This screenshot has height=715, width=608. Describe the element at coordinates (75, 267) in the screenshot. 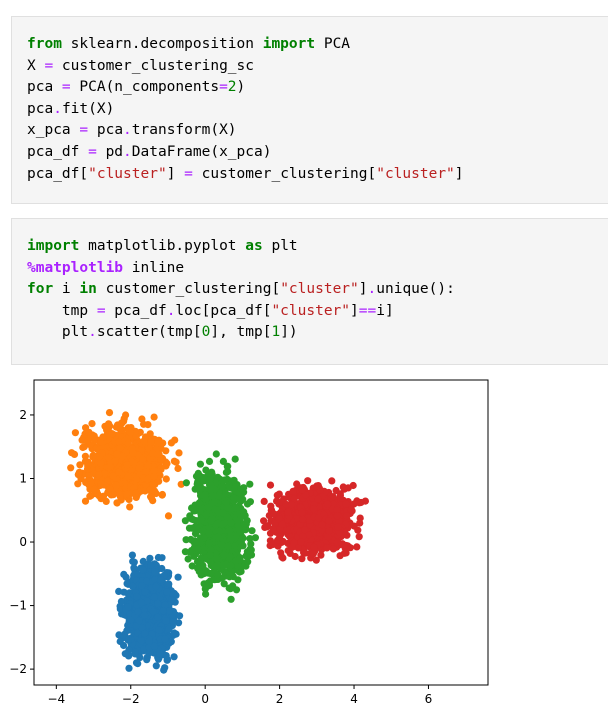

I see `code-token: %matplotlib` at that location.